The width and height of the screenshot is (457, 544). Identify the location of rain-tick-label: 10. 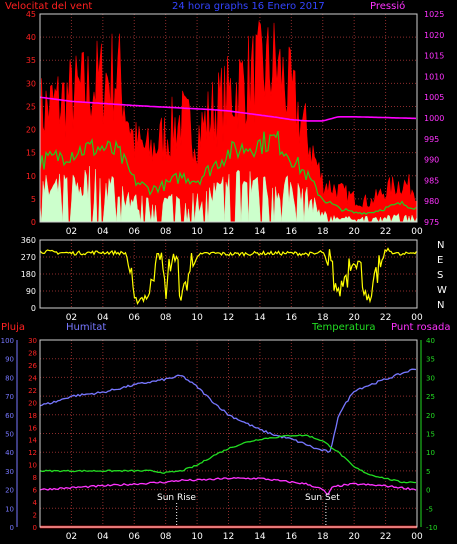
(32, 466).